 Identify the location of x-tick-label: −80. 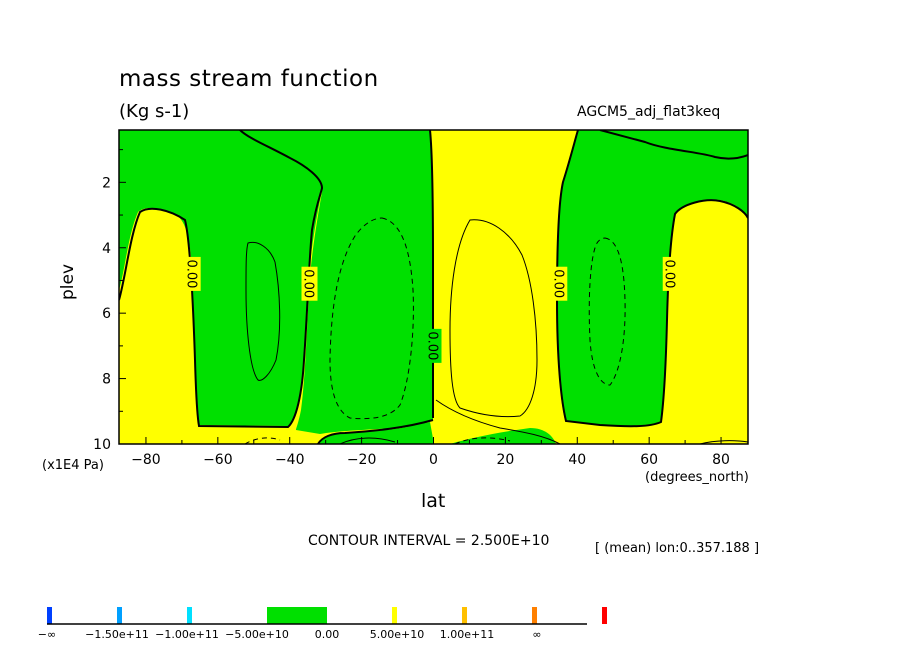
(146, 460).